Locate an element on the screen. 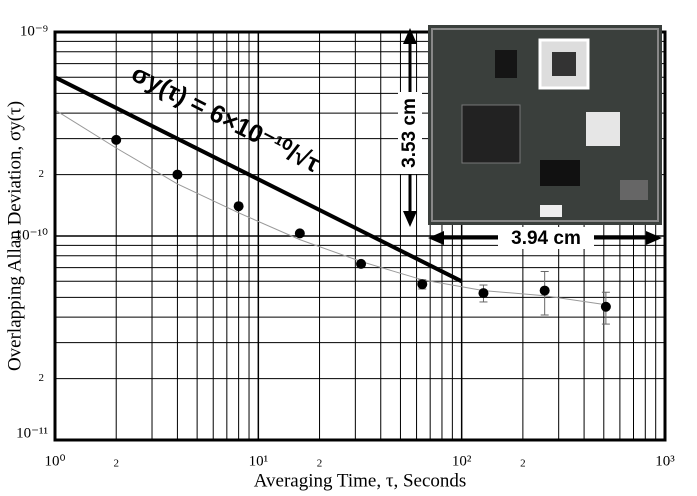 The height and width of the screenshot is (496, 697). inset-photo is located at coordinates (545, 125).